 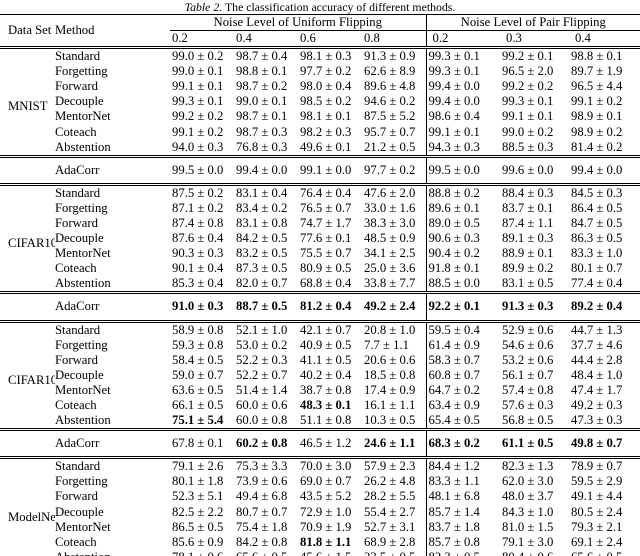 I want to click on accuracy-value: 73.9 ± 0.6, so click(x=262, y=481).